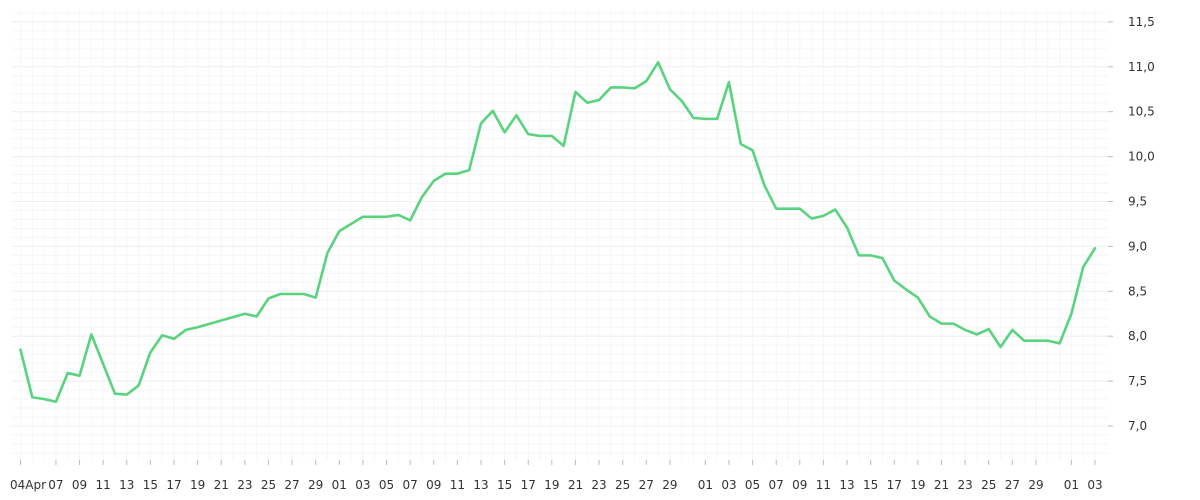  Describe the element at coordinates (1141, 22) in the screenshot. I see `y-tick-label: 11,5` at that location.